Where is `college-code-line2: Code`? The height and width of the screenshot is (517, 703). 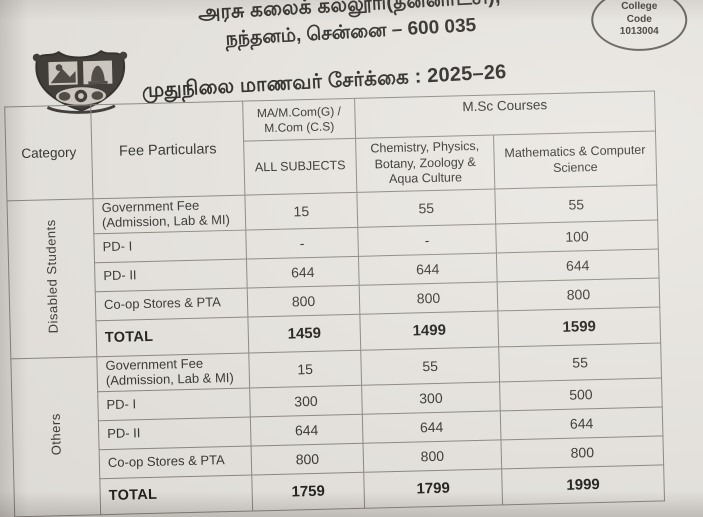
college-code-line2: Code is located at coordinates (639, 19).